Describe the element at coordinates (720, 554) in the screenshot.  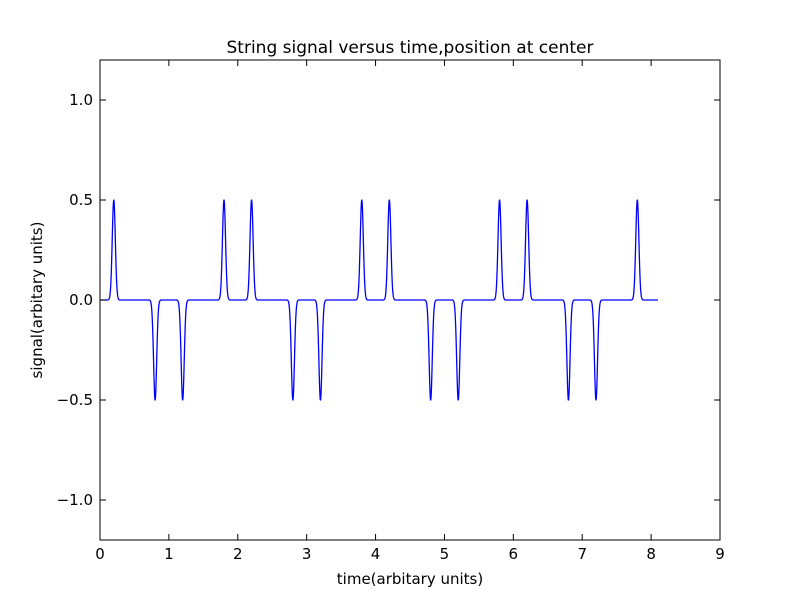
I see `x-tick-label: 9` at that location.